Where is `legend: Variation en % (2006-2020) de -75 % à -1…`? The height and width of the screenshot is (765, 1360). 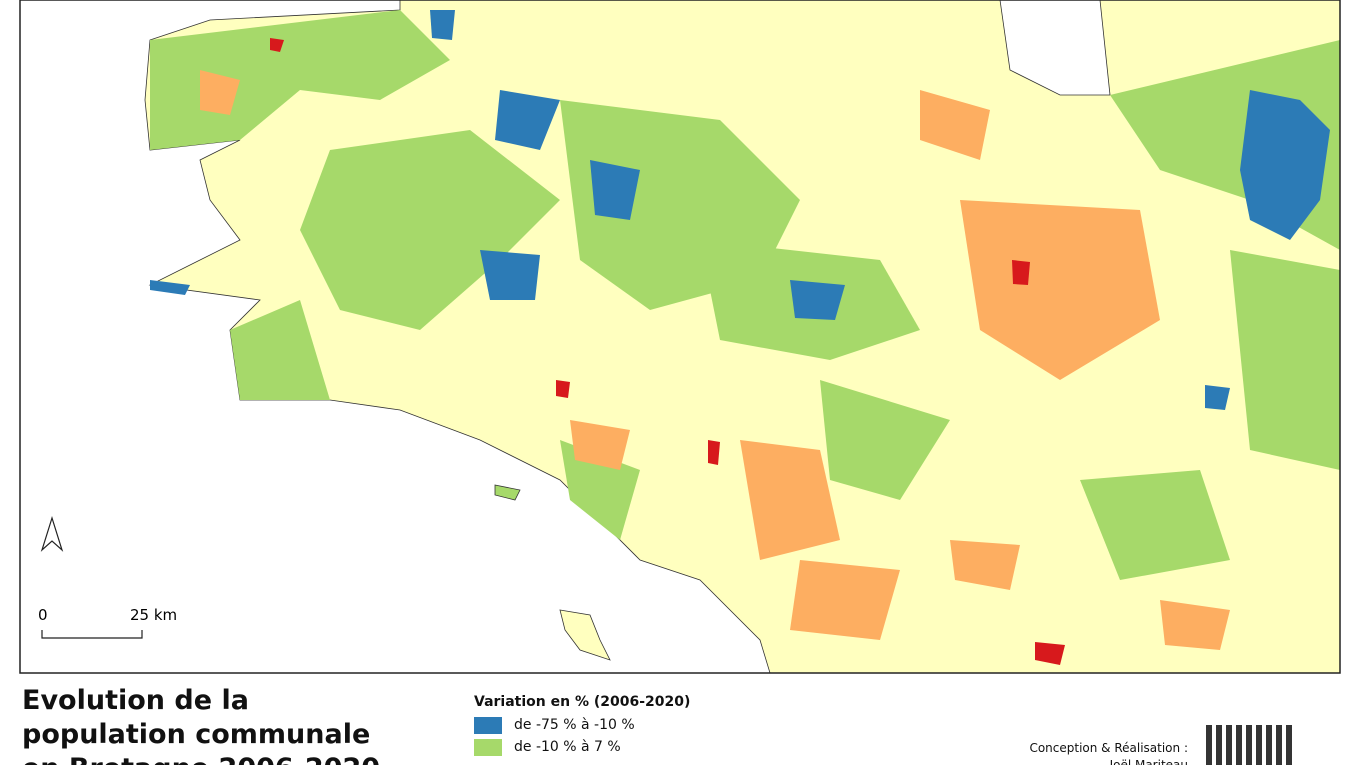
legend: Variation en % (2006-2020) de -75 % à -1… is located at coordinates (582, 726).